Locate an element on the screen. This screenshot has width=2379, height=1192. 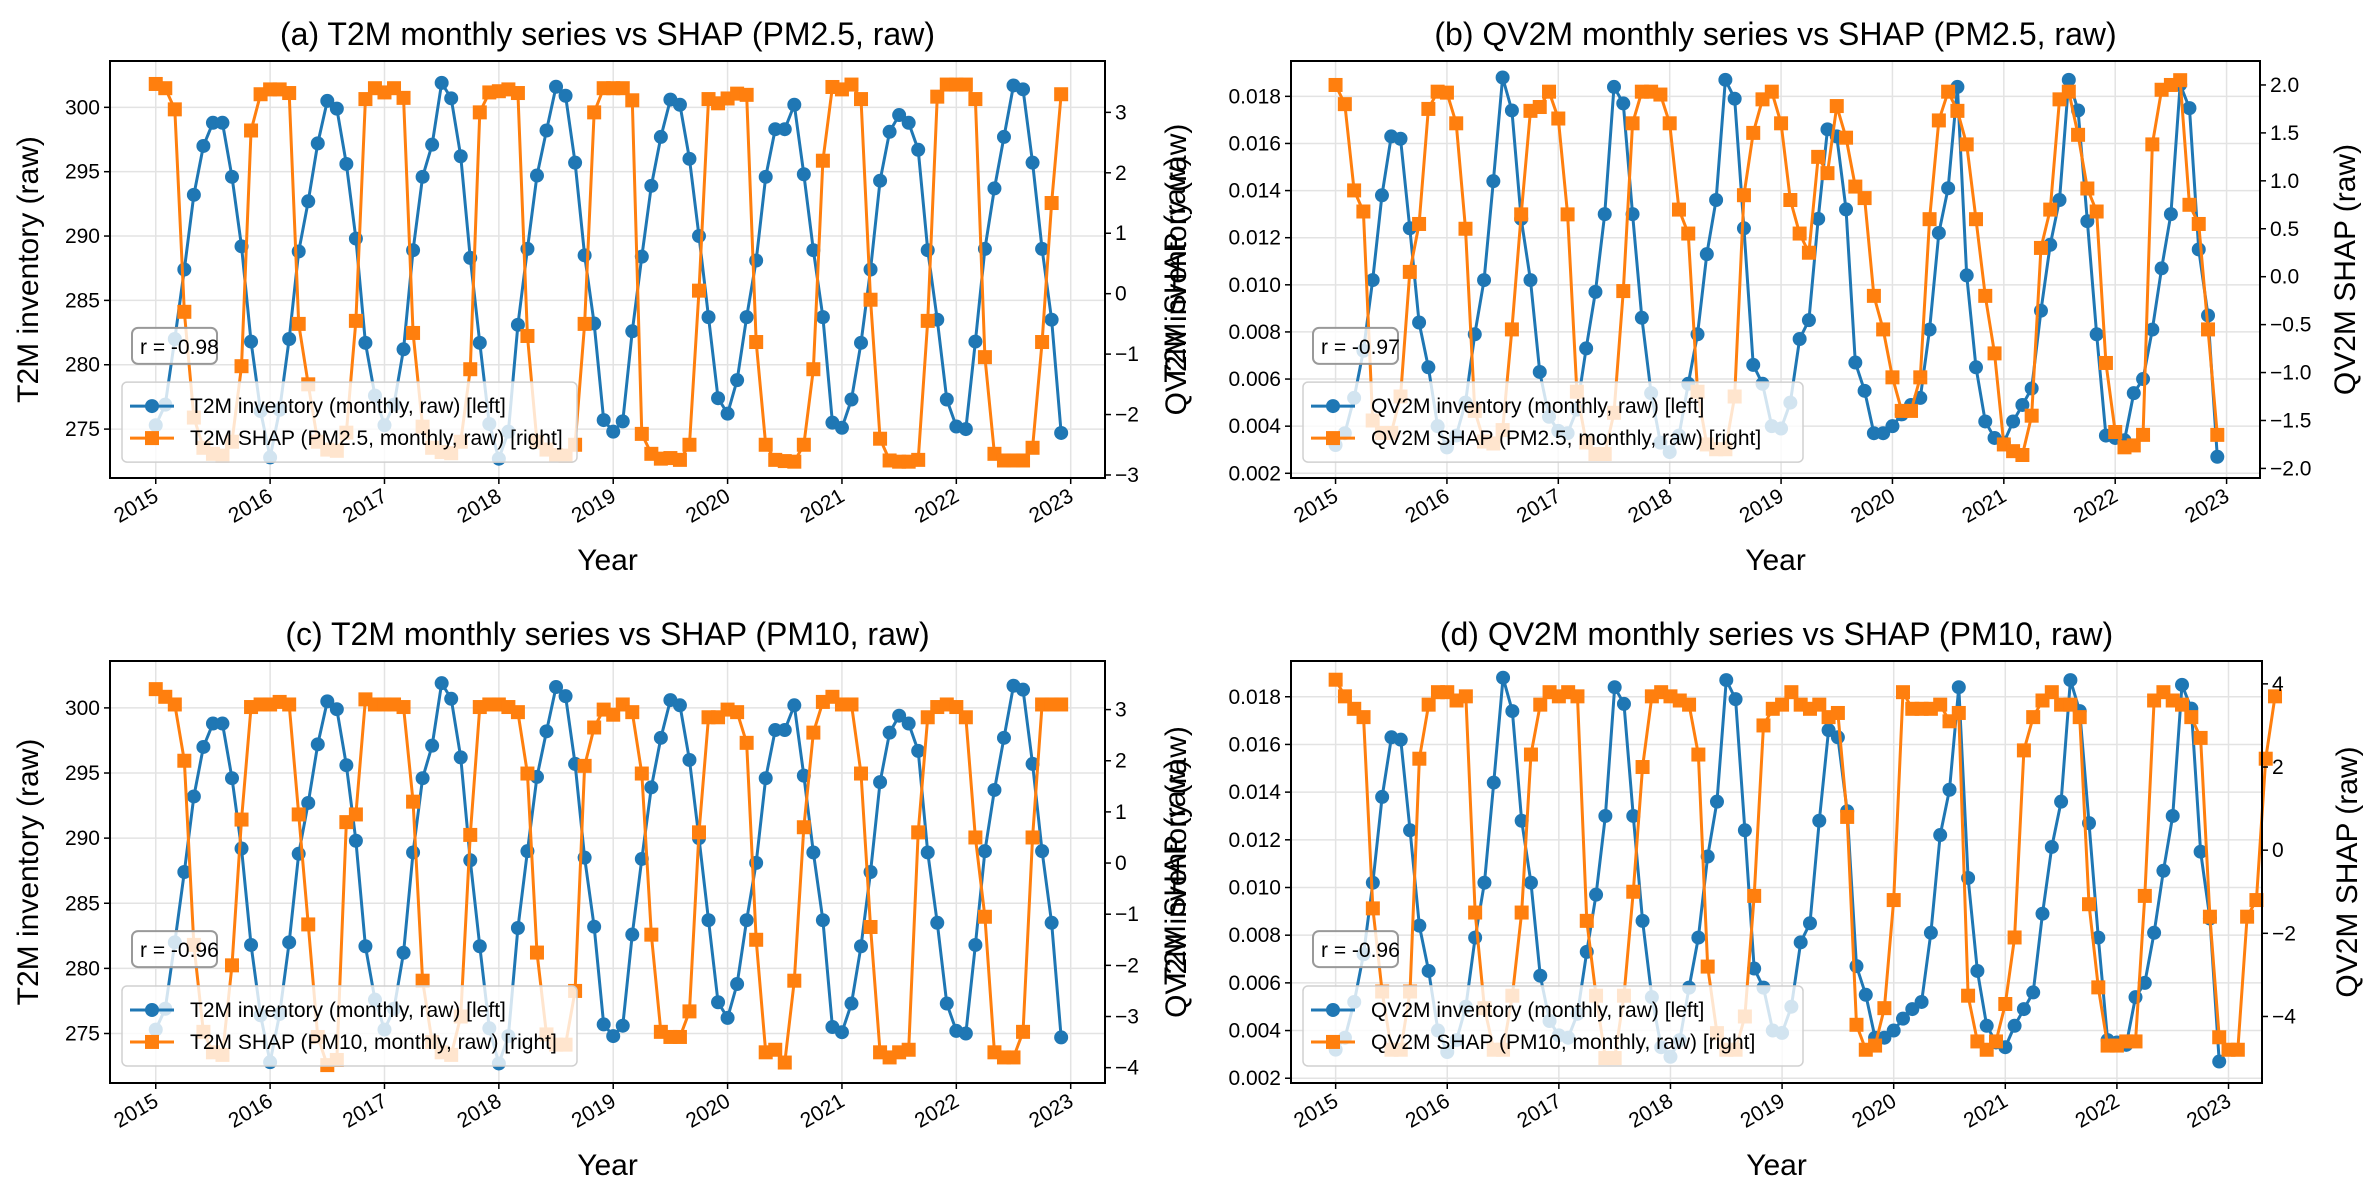
axes-frame is located at coordinates (1776, 872).